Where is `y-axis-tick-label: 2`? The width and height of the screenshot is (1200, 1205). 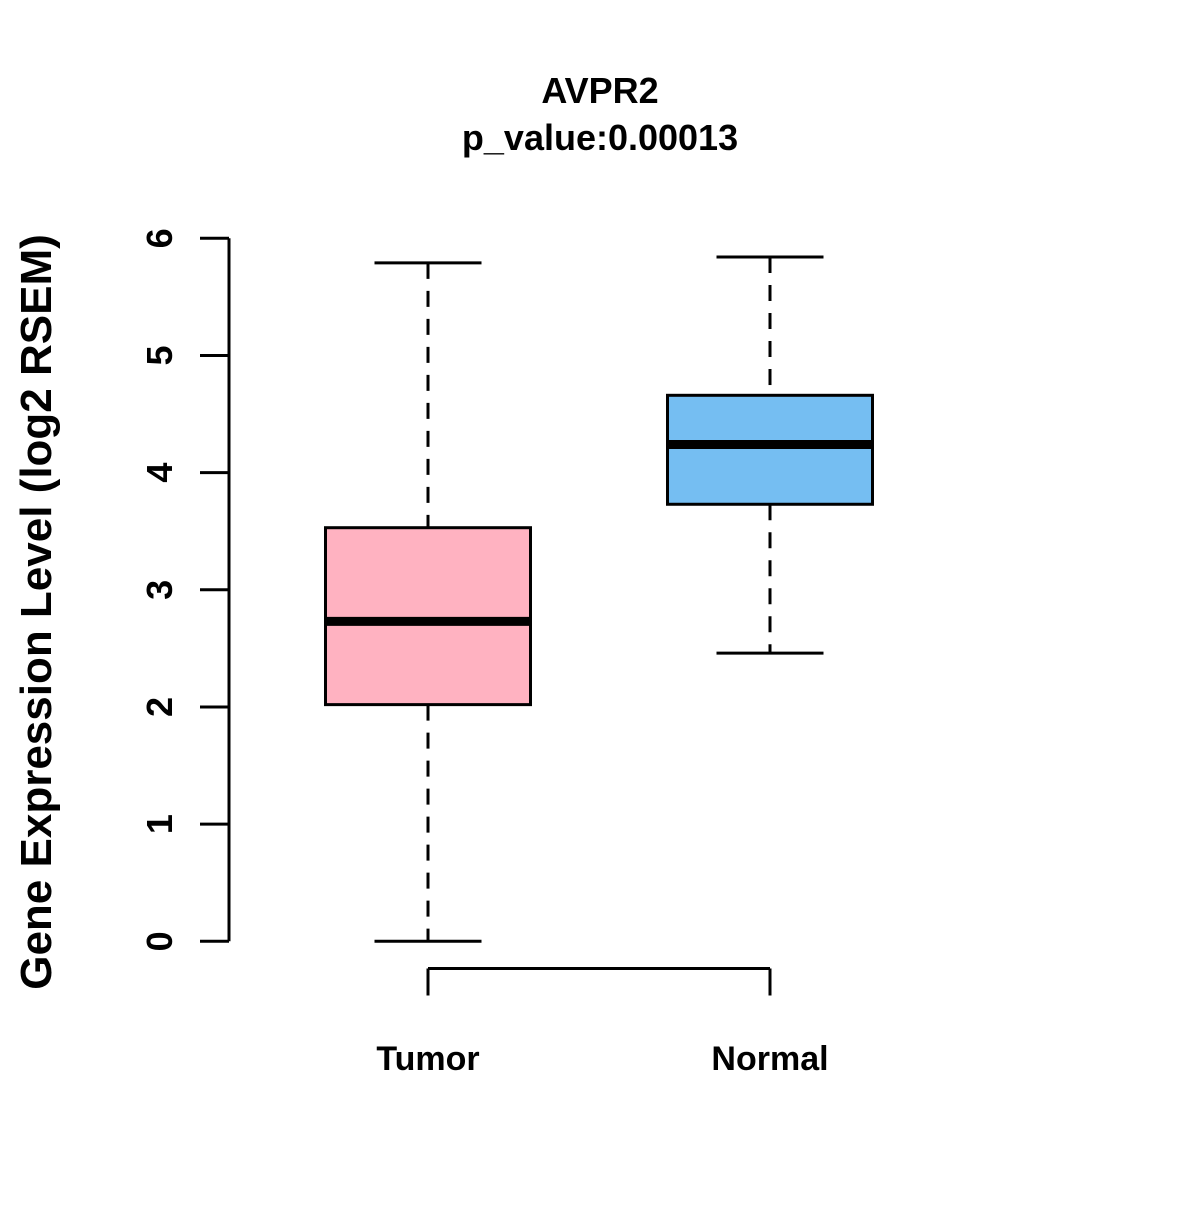
y-axis-tick-label: 2 is located at coordinates (159, 707).